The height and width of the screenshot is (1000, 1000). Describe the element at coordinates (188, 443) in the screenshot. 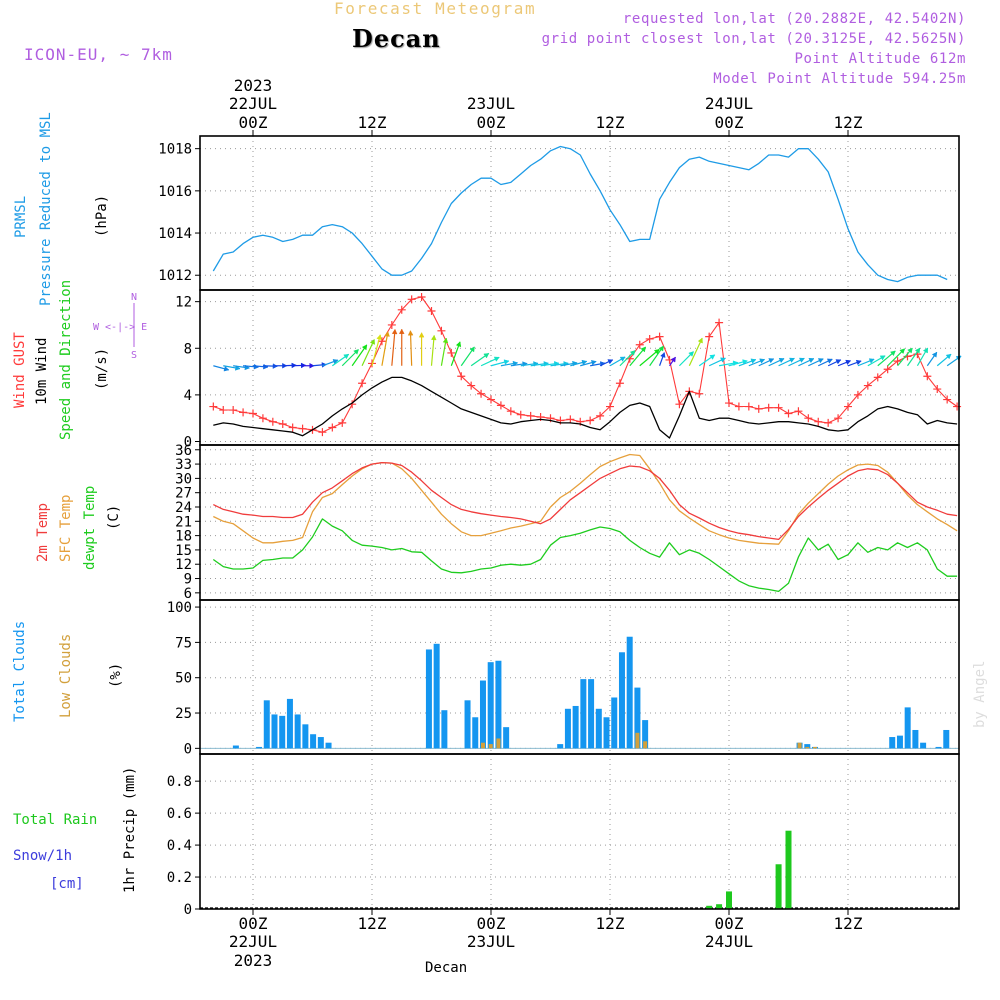

I see `y-tick-label: 0` at that location.